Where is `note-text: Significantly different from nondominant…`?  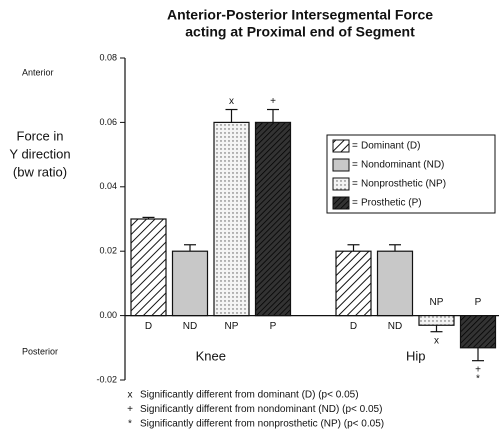 note-text: Significantly different from nondominant… is located at coordinates (261, 409).